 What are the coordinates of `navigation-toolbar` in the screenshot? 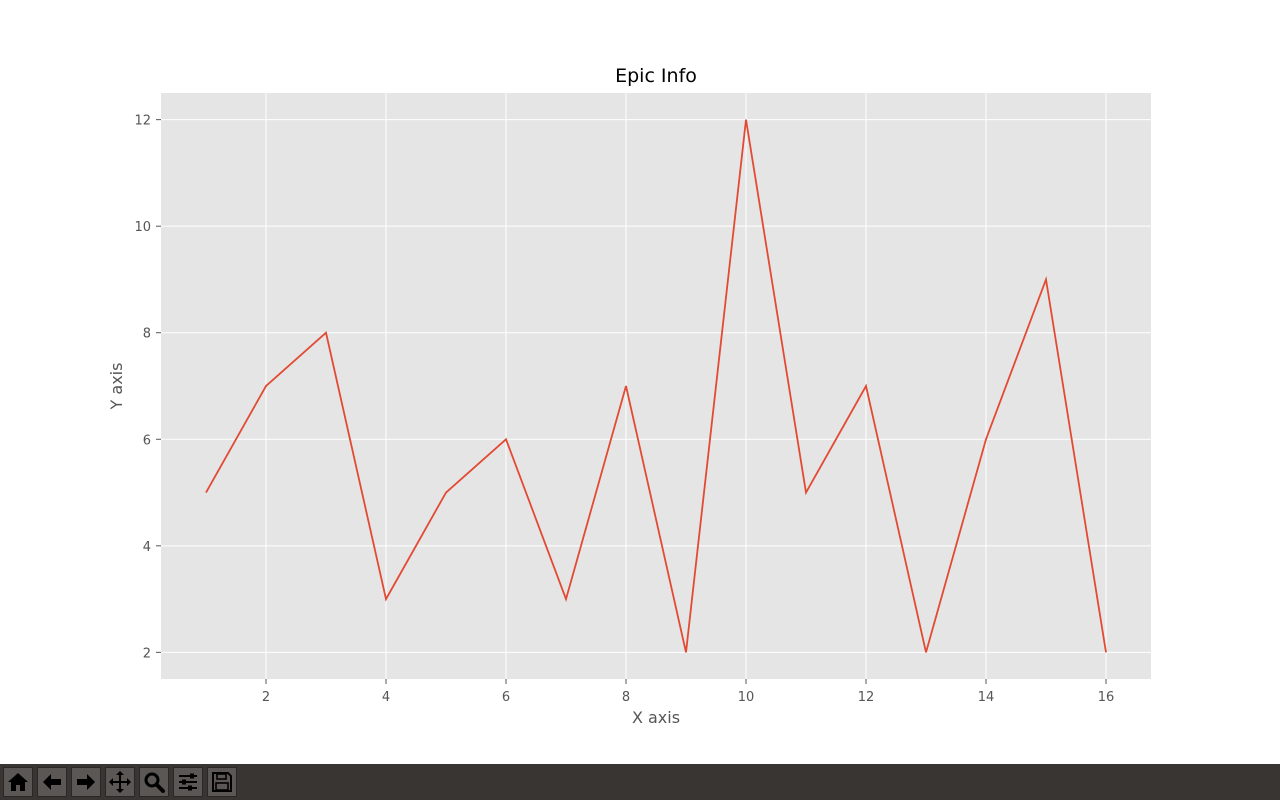 It's located at (640, 782).